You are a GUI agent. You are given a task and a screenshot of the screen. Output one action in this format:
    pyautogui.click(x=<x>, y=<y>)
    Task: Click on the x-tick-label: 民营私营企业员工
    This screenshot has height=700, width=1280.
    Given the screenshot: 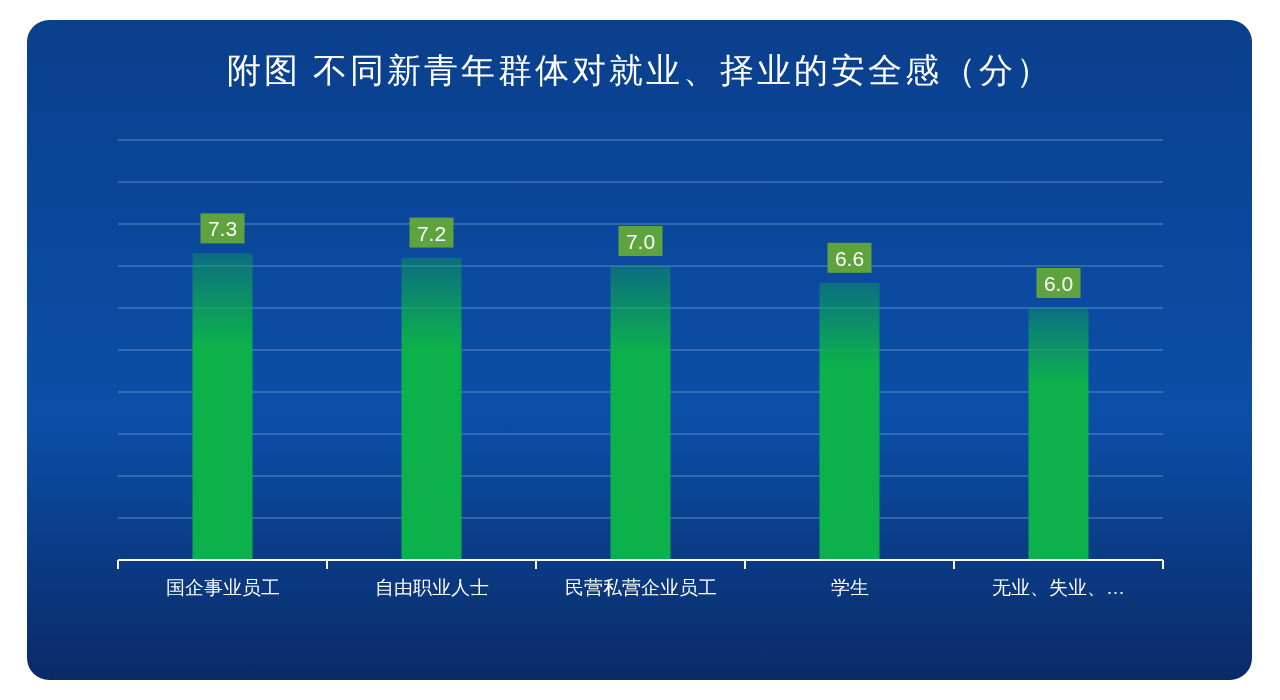 What is the action you would take?
    pyautogui.click(x=640, y=587)
    